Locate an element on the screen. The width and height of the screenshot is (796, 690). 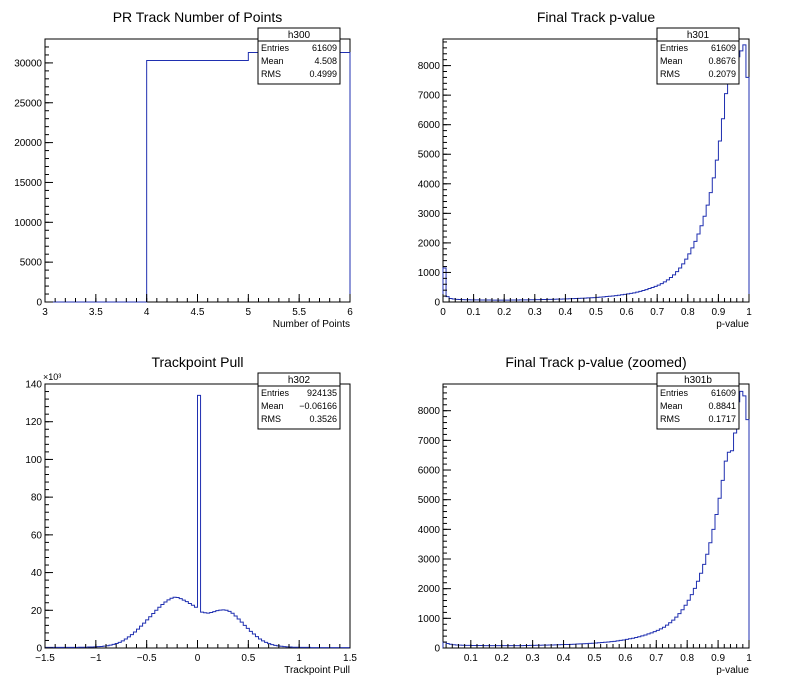
h300-y-axis: 0 5000 10000 15000 20000 25000 30000 is located at coordinates (33, 173).